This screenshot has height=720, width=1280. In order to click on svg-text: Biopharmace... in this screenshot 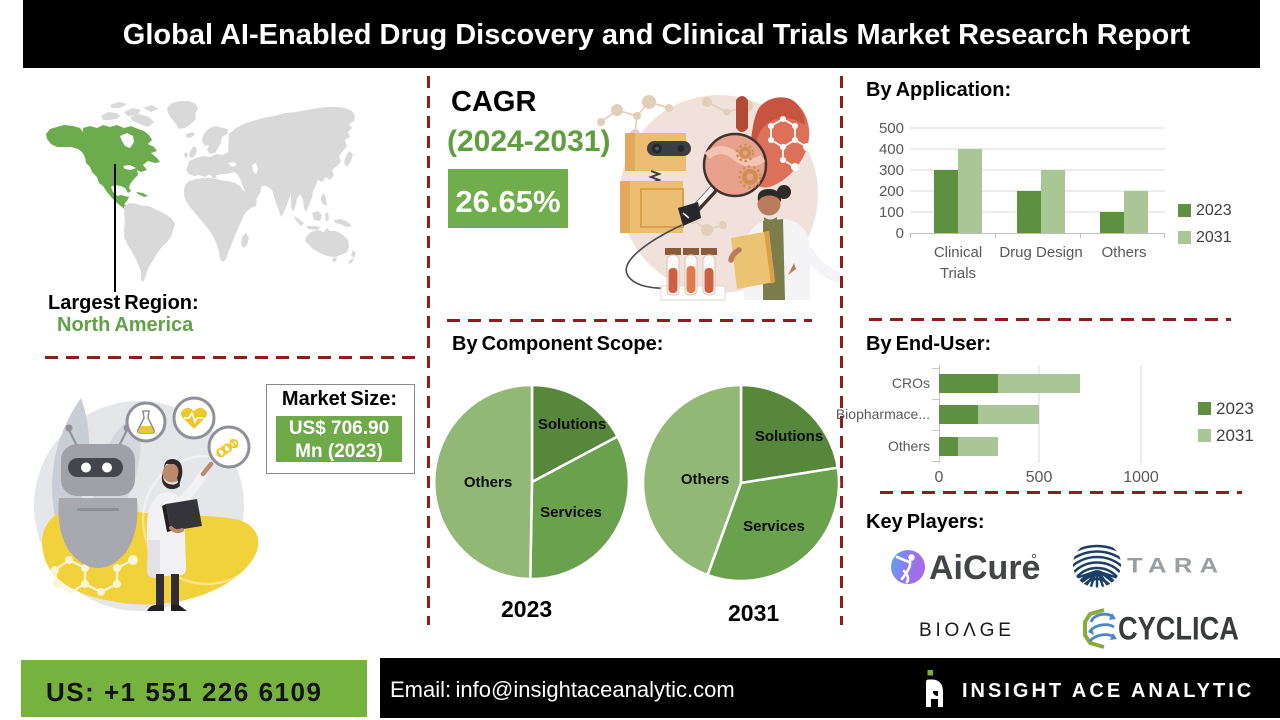, I will do `click(883, 414)`.